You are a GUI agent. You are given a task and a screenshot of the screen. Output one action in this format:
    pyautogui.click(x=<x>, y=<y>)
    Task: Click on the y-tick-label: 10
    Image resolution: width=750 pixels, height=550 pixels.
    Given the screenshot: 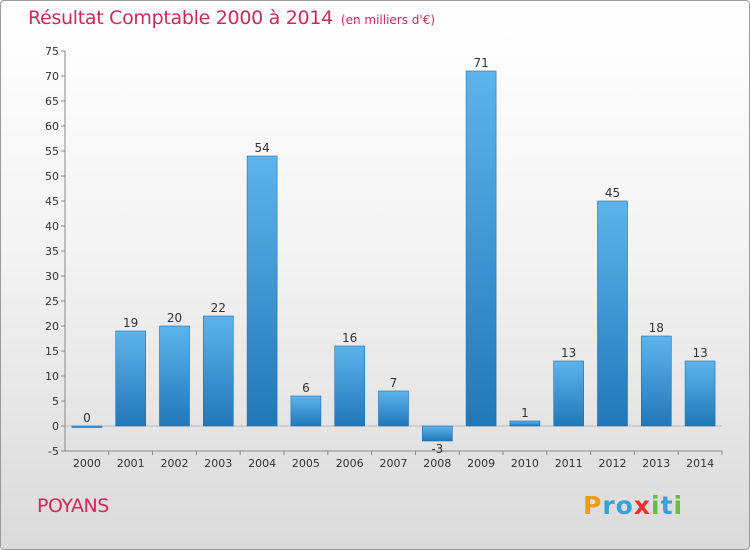 What is the action you would take?
    pyautogui.click(x=52, y=376)
    